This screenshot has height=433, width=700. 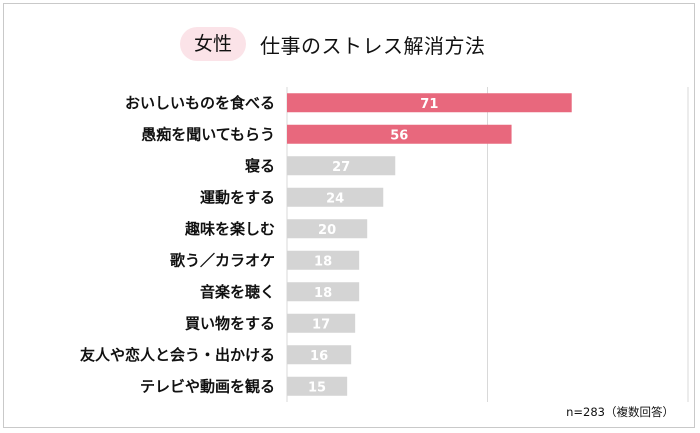 I want to click on bar-value-label: 71, so click(x=429, y=104).